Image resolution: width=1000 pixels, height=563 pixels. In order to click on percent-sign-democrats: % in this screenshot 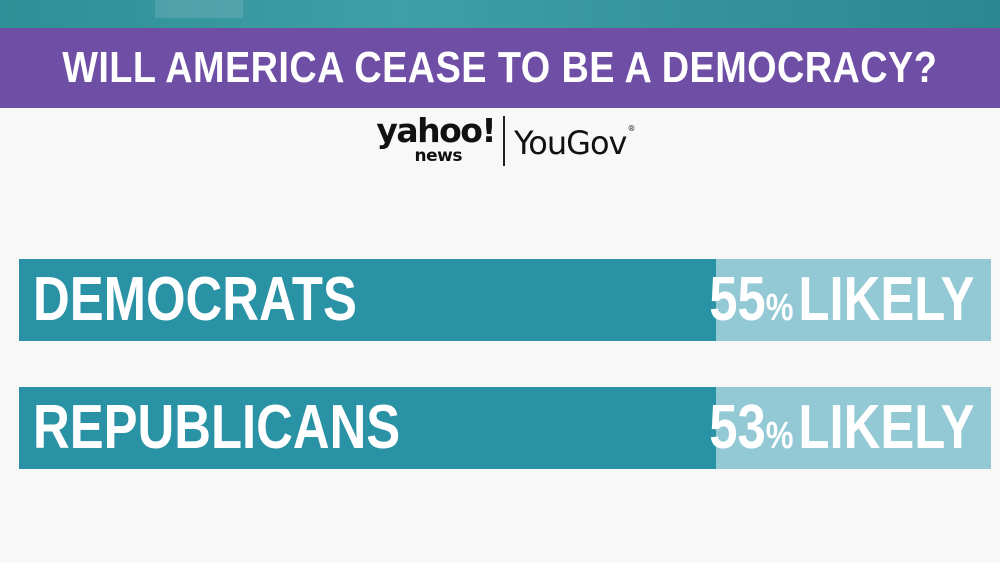, I will do `click(780, 308)`.